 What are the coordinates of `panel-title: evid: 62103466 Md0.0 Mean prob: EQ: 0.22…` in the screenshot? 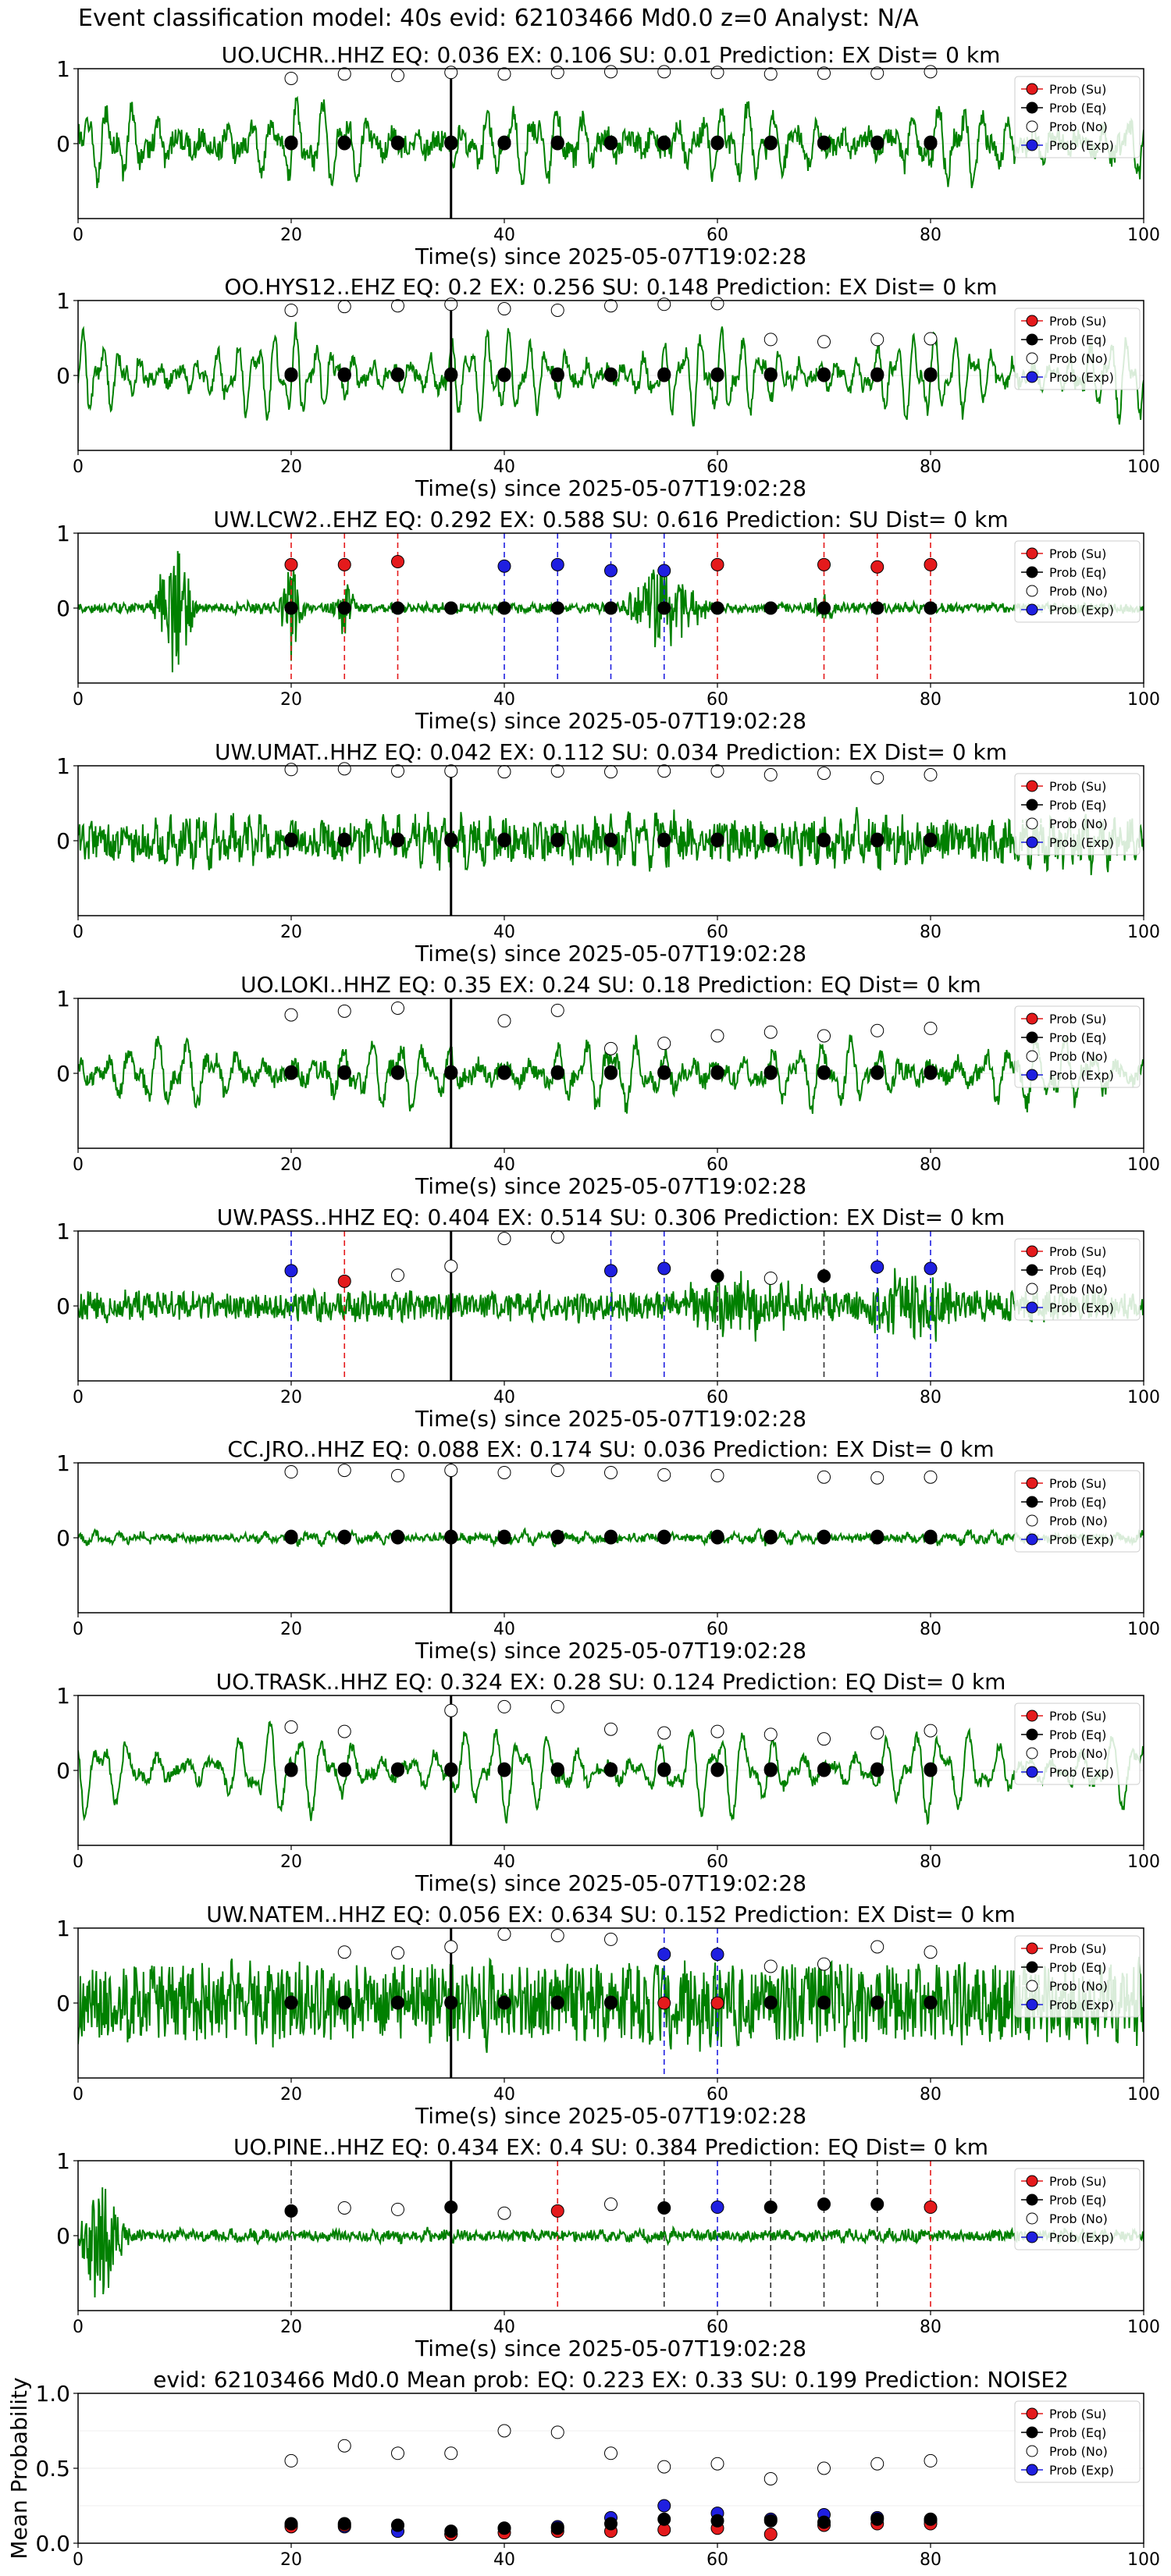 It's located at (611, 2380).